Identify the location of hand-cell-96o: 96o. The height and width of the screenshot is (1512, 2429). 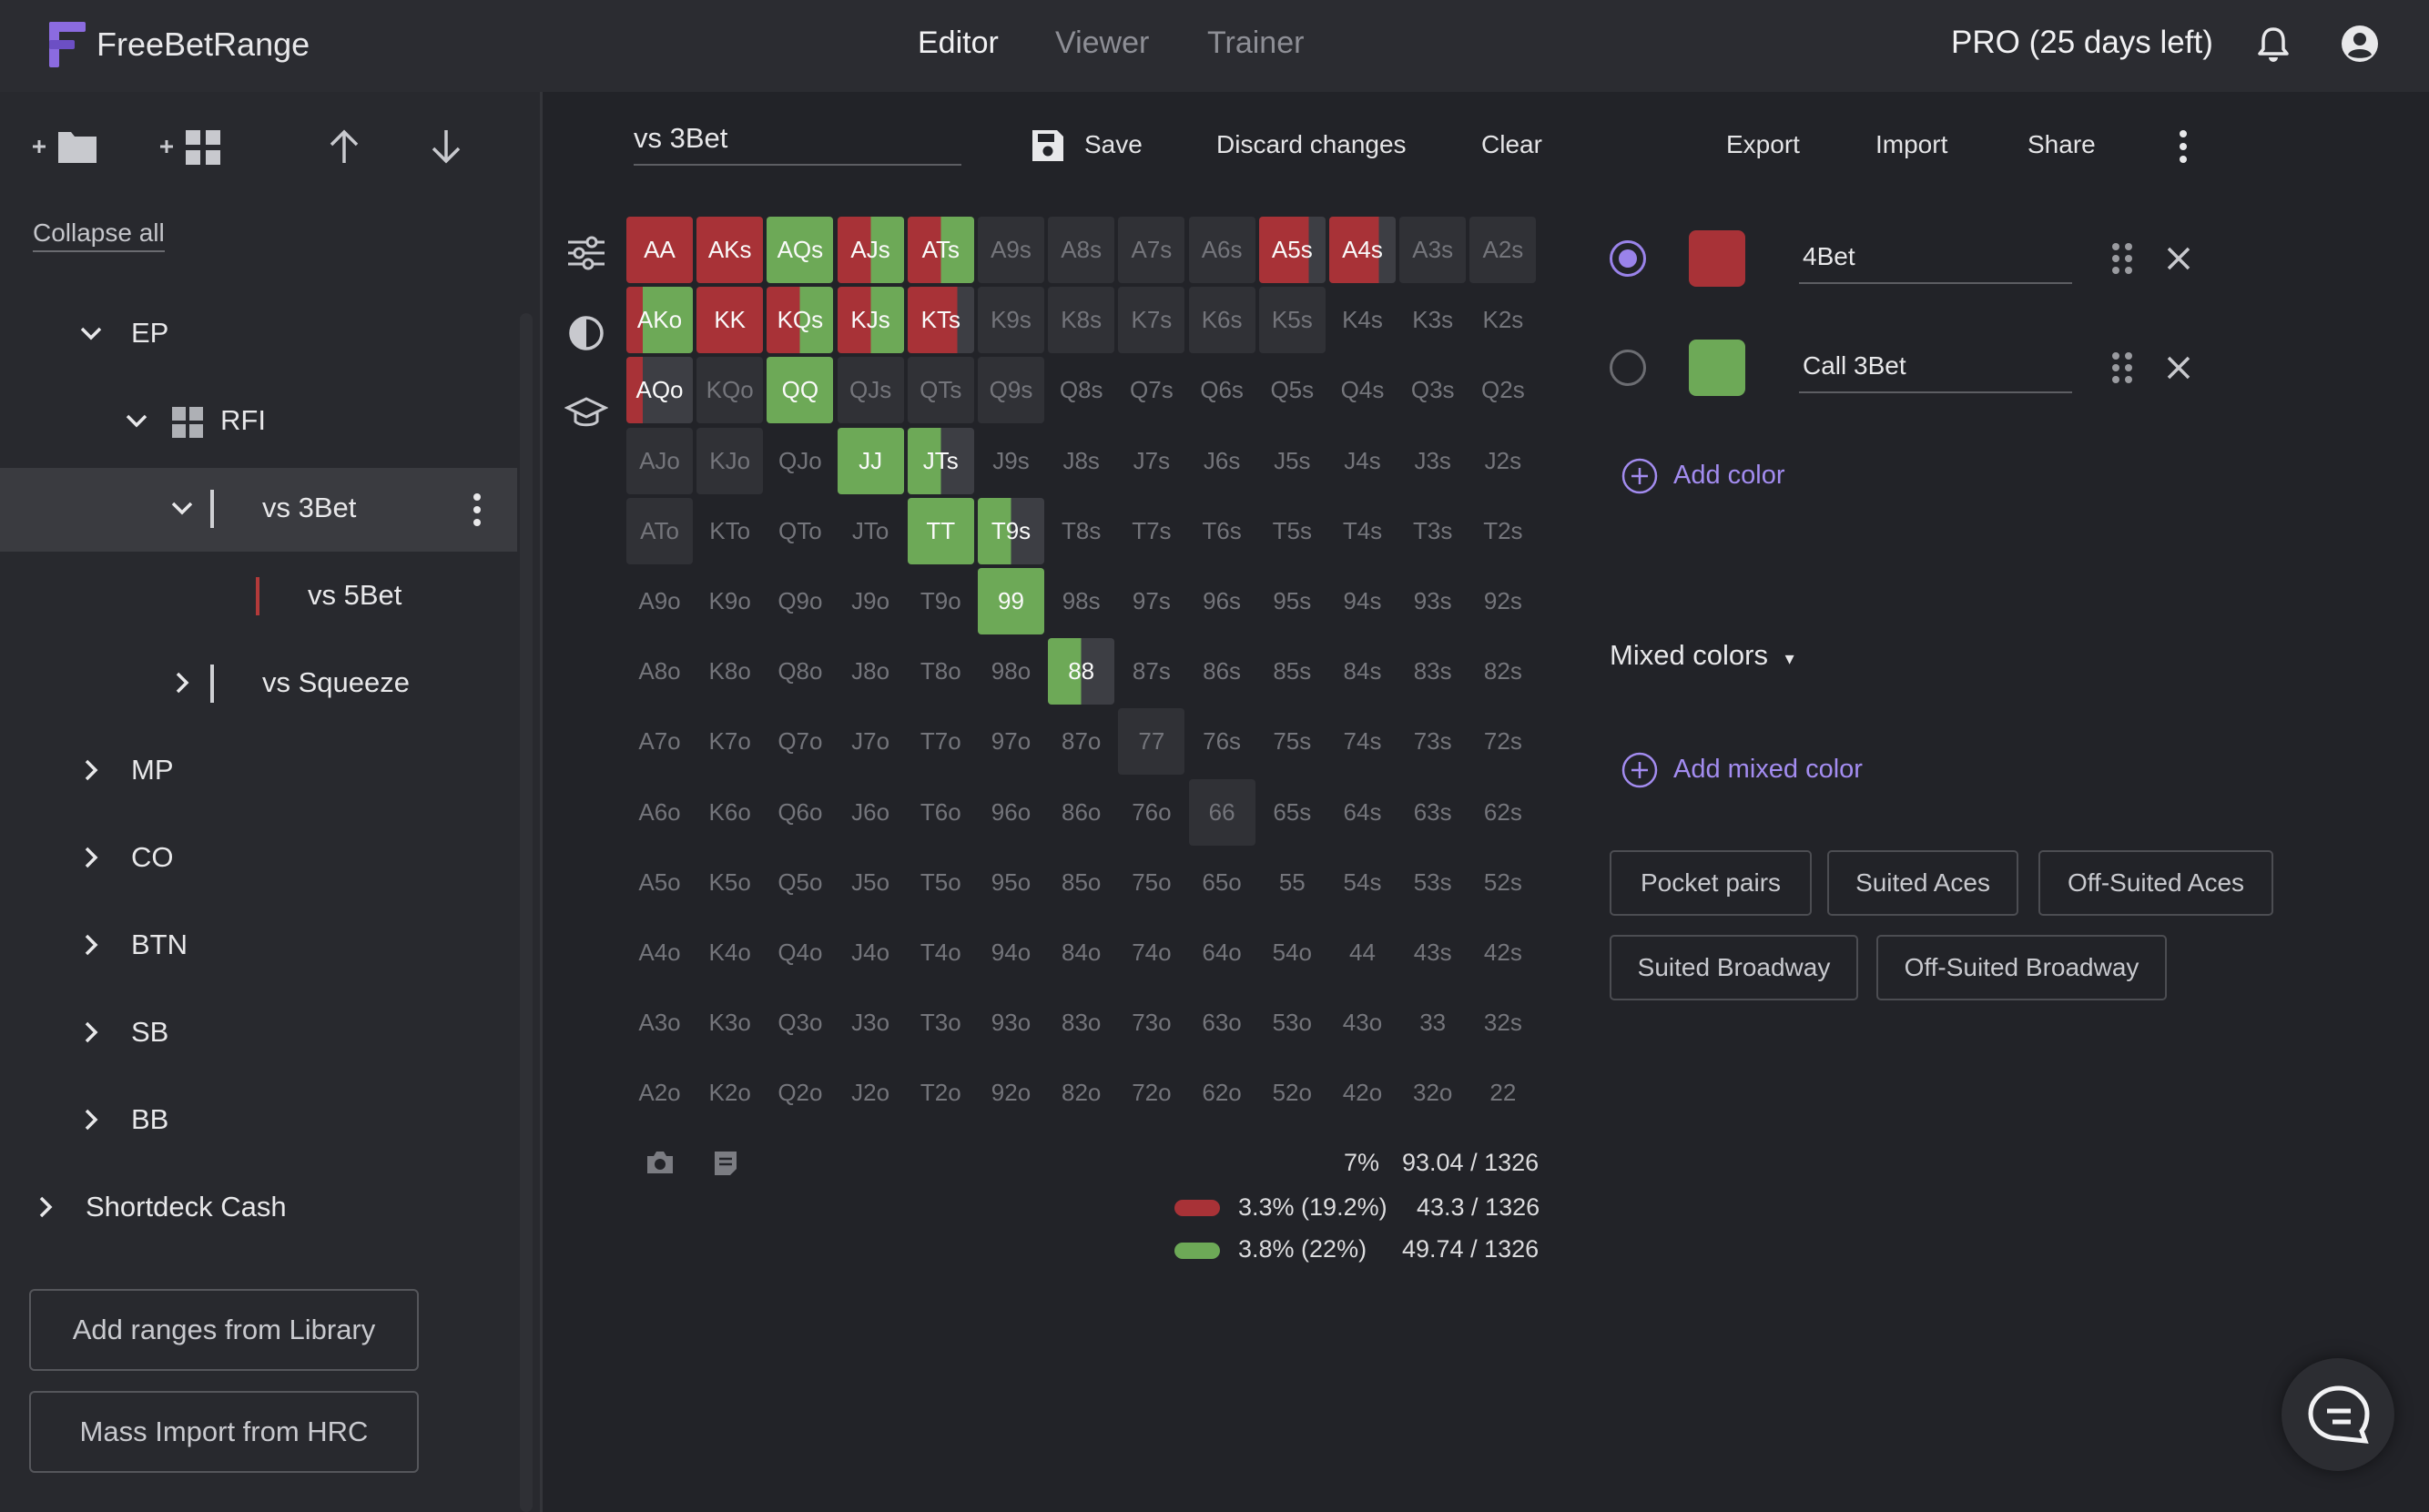
(1011, 811).